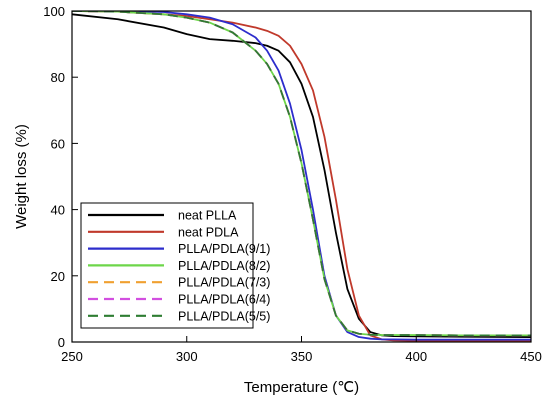 The image size is (550, 407). What do you see at coordinates (72, 356) in the screenshot?
I see `x-tick-label: 250` at bounding box center [72, 356].